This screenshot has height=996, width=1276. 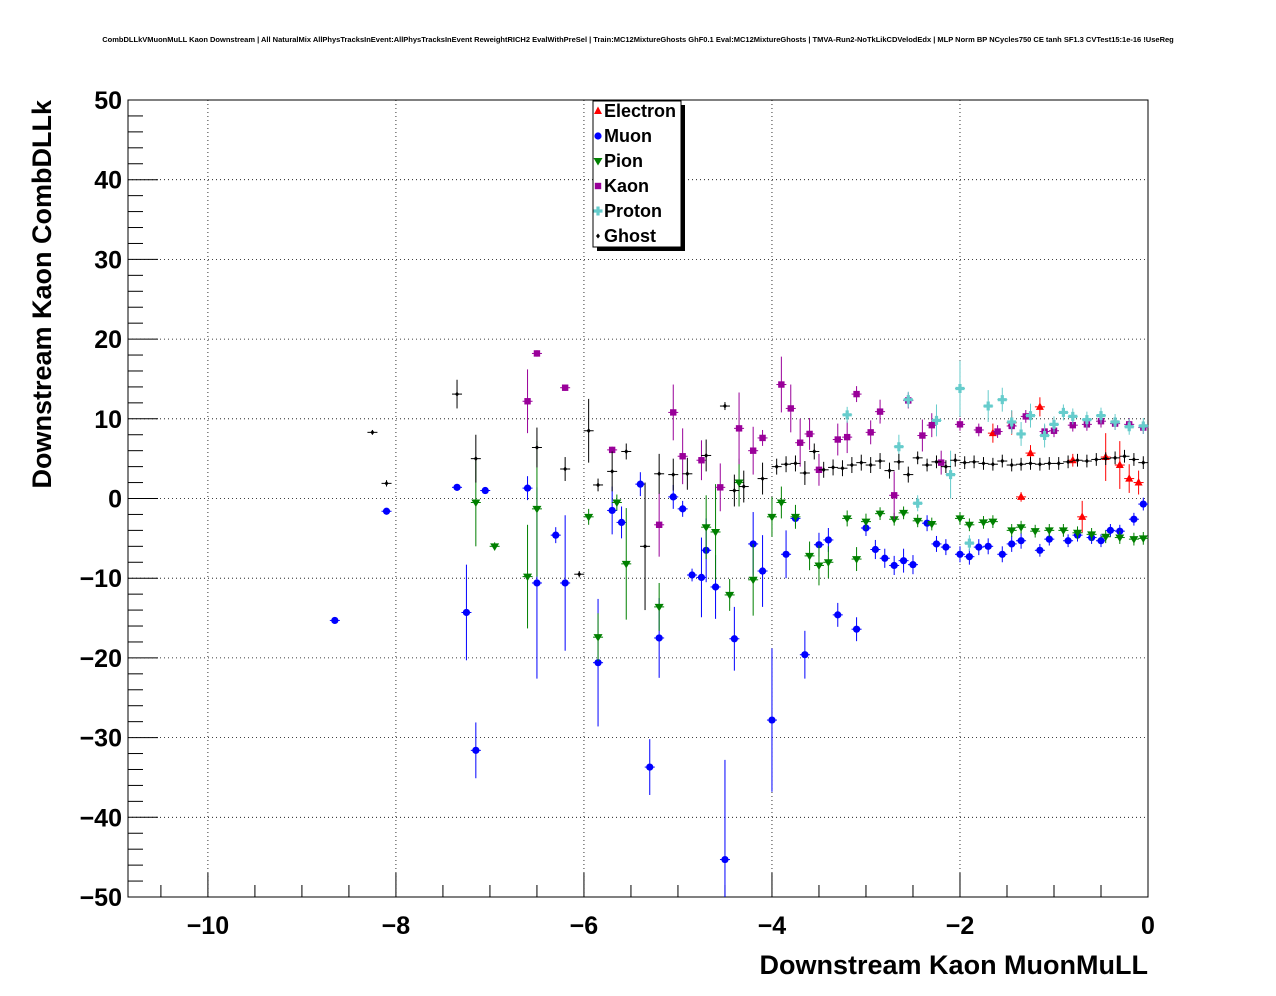 What do you see at coordinates (960, 926) in the screenshot?
I see `x-tick-label: −2` at bounding box center [960, 926].